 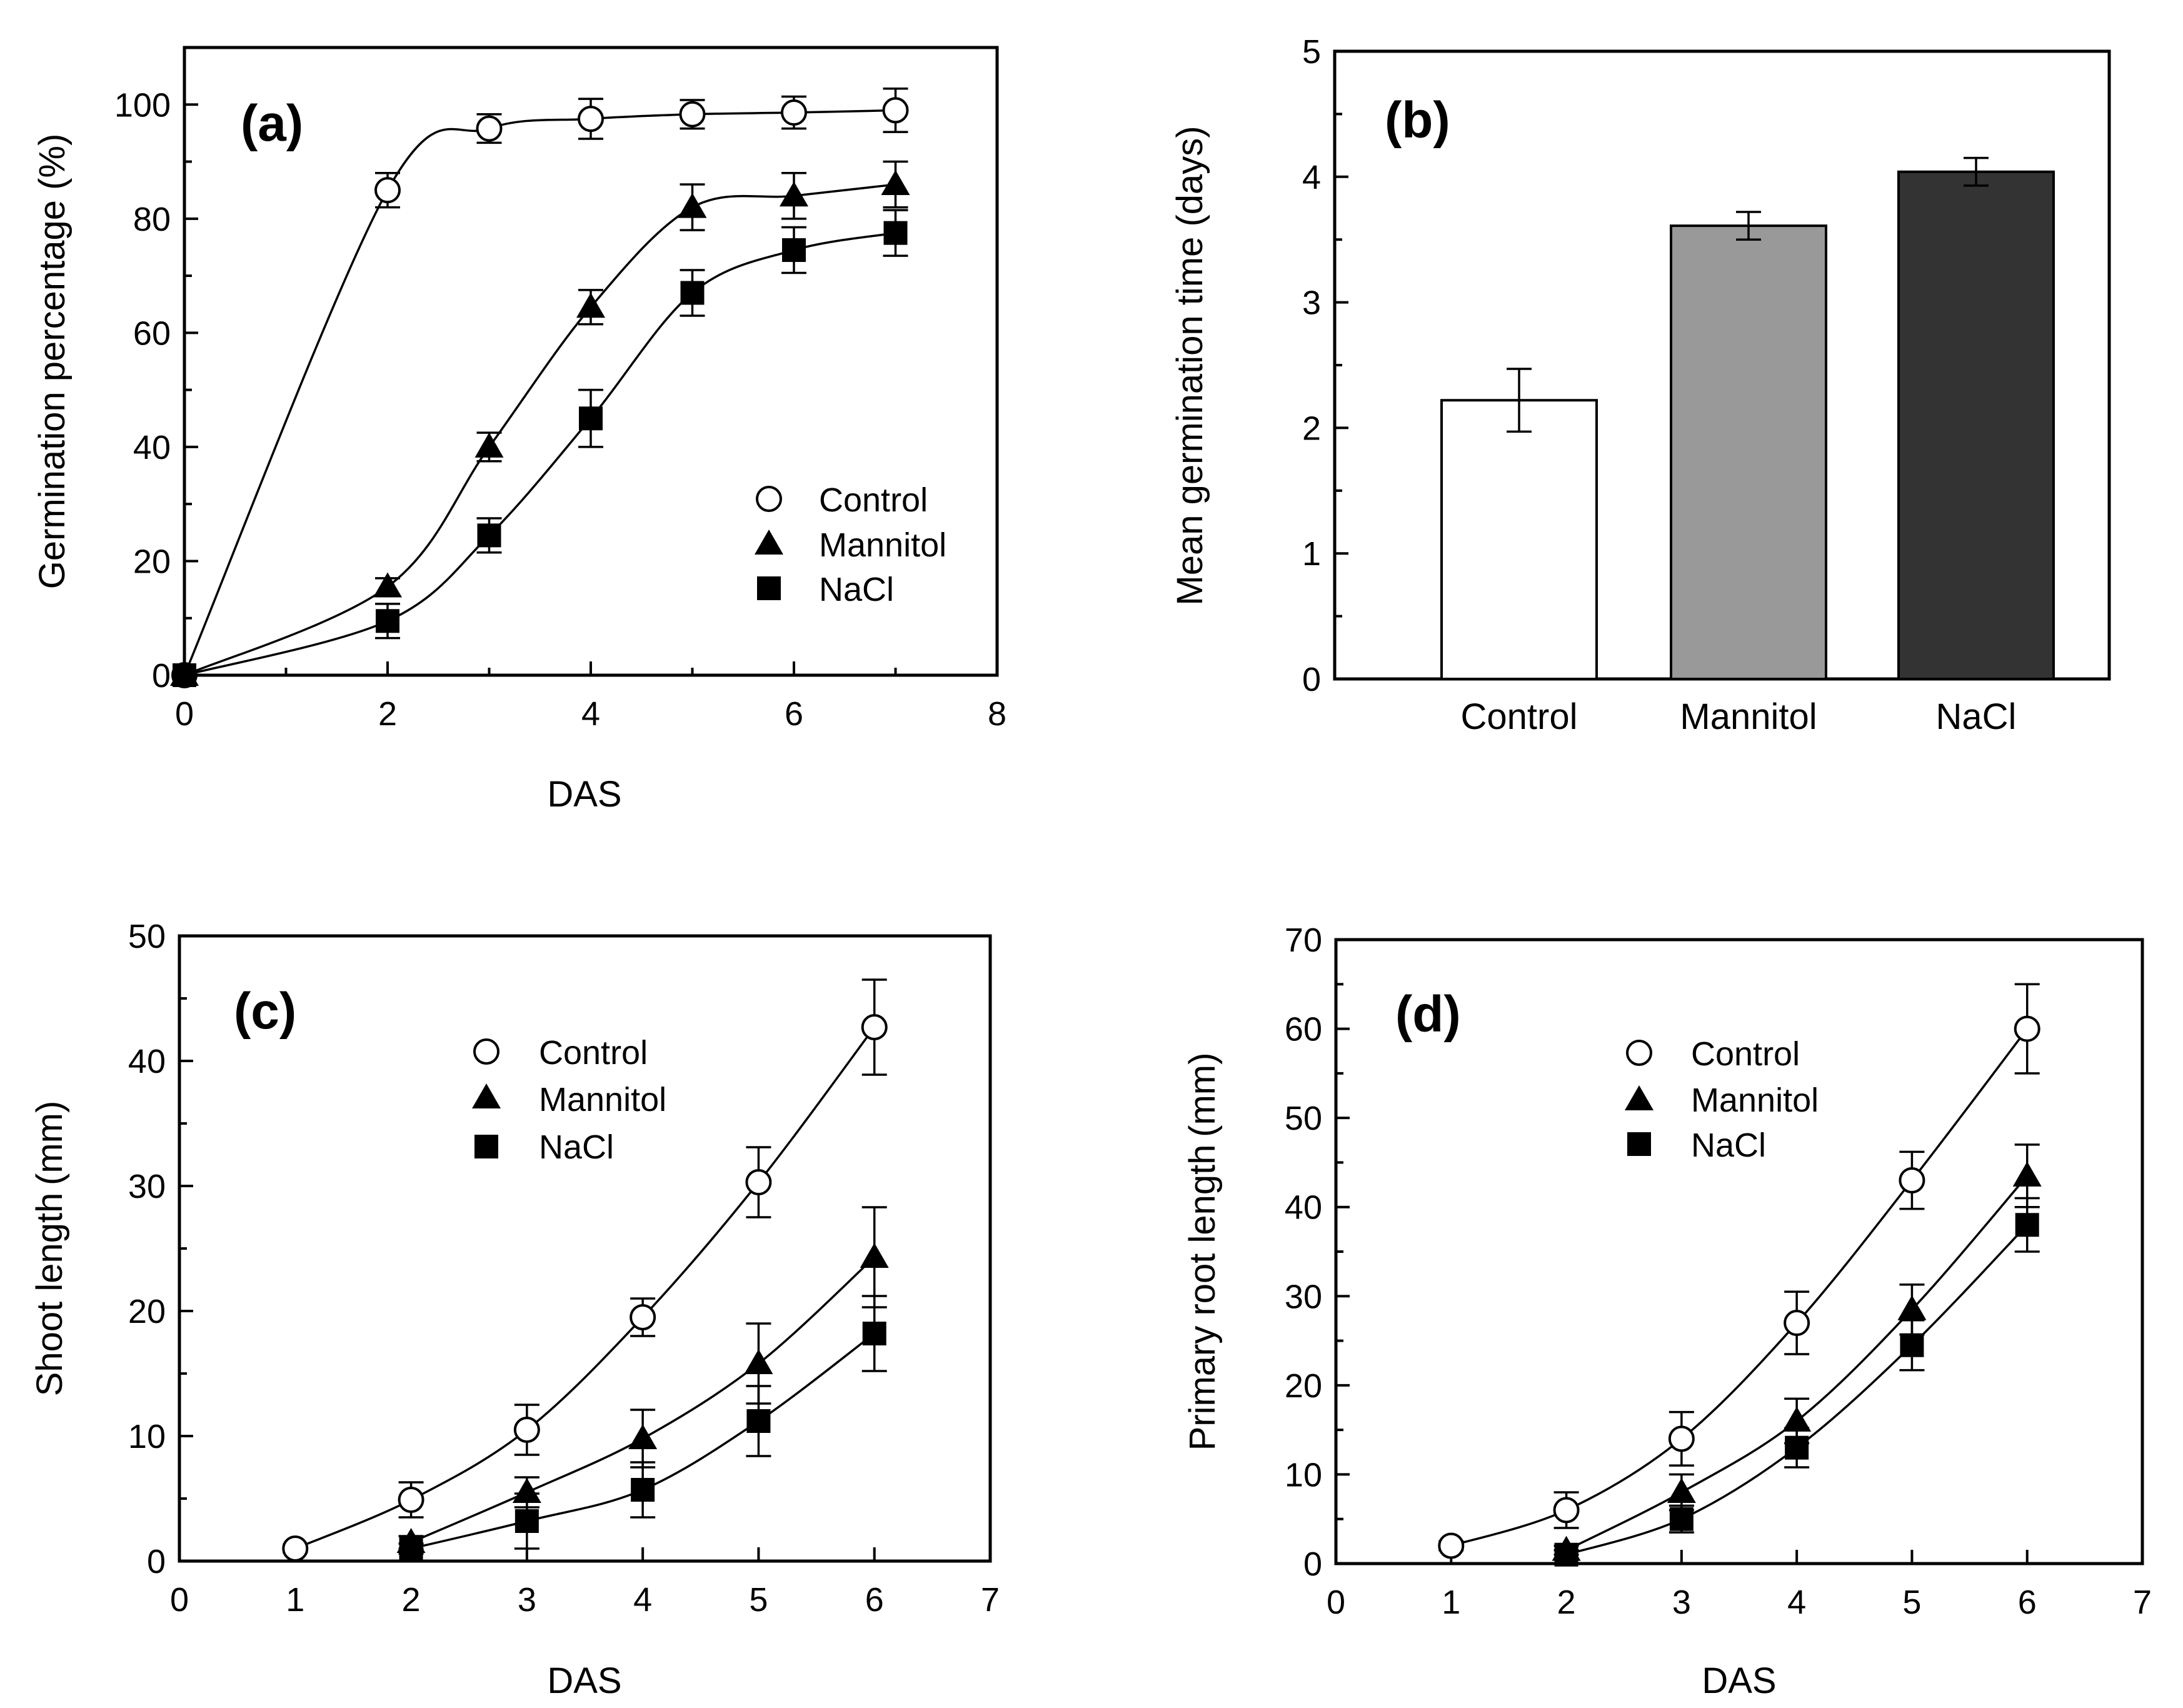 I want to click on bar-control, so click(x=1519, y=539).